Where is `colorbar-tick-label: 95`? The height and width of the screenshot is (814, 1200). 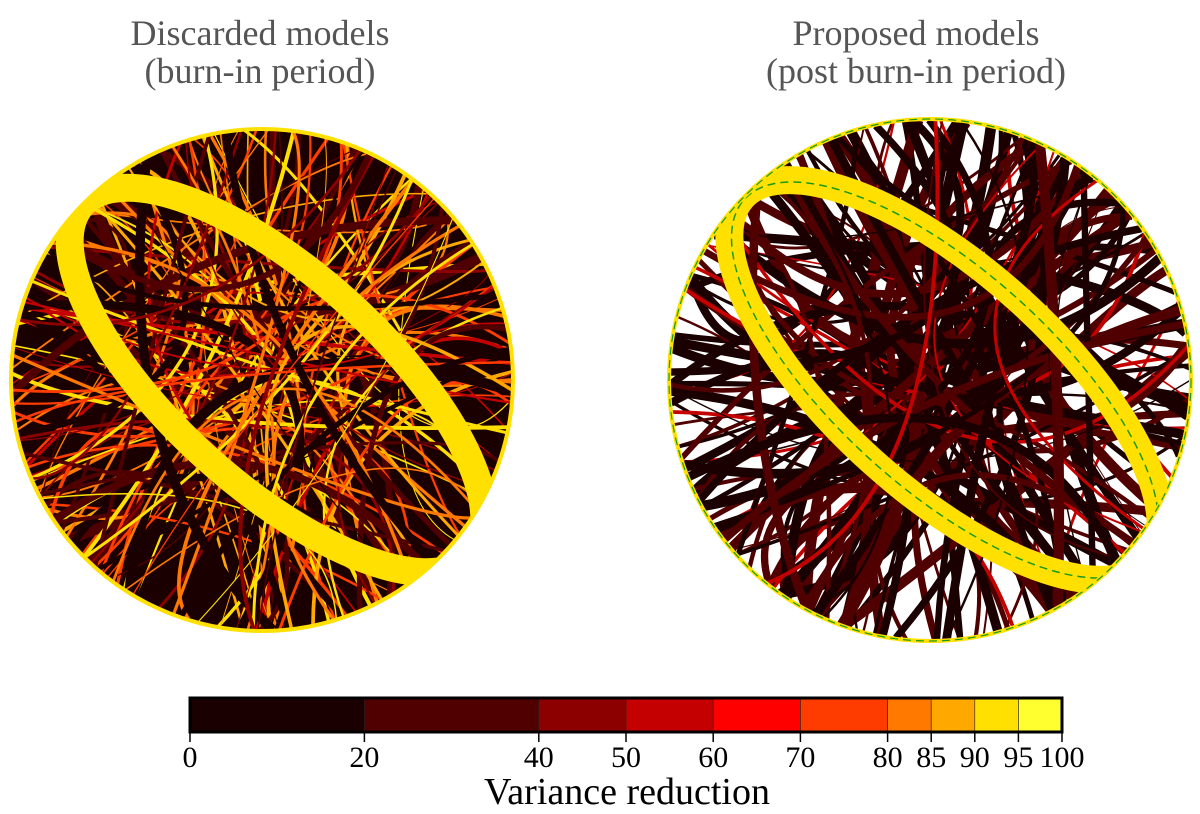 colorbar-tick-label: 95 is located at coordinates (1018, 757).